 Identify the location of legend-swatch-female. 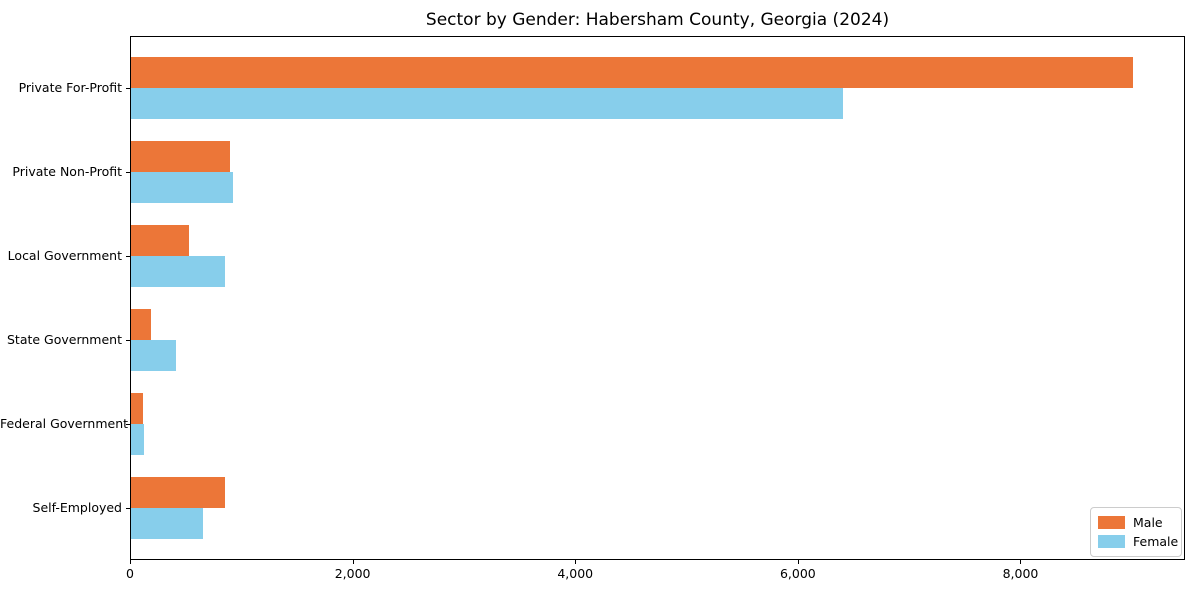
(1111, 541).